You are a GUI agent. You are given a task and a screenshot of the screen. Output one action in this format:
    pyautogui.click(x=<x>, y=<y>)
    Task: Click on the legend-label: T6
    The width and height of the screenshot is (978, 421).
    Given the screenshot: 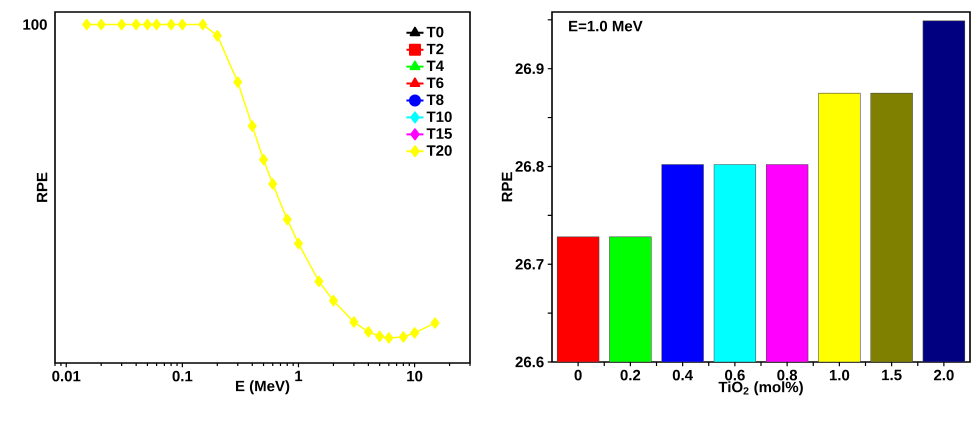 What is the action you would take?
    pyautogui.click(x=435, y=82)
    